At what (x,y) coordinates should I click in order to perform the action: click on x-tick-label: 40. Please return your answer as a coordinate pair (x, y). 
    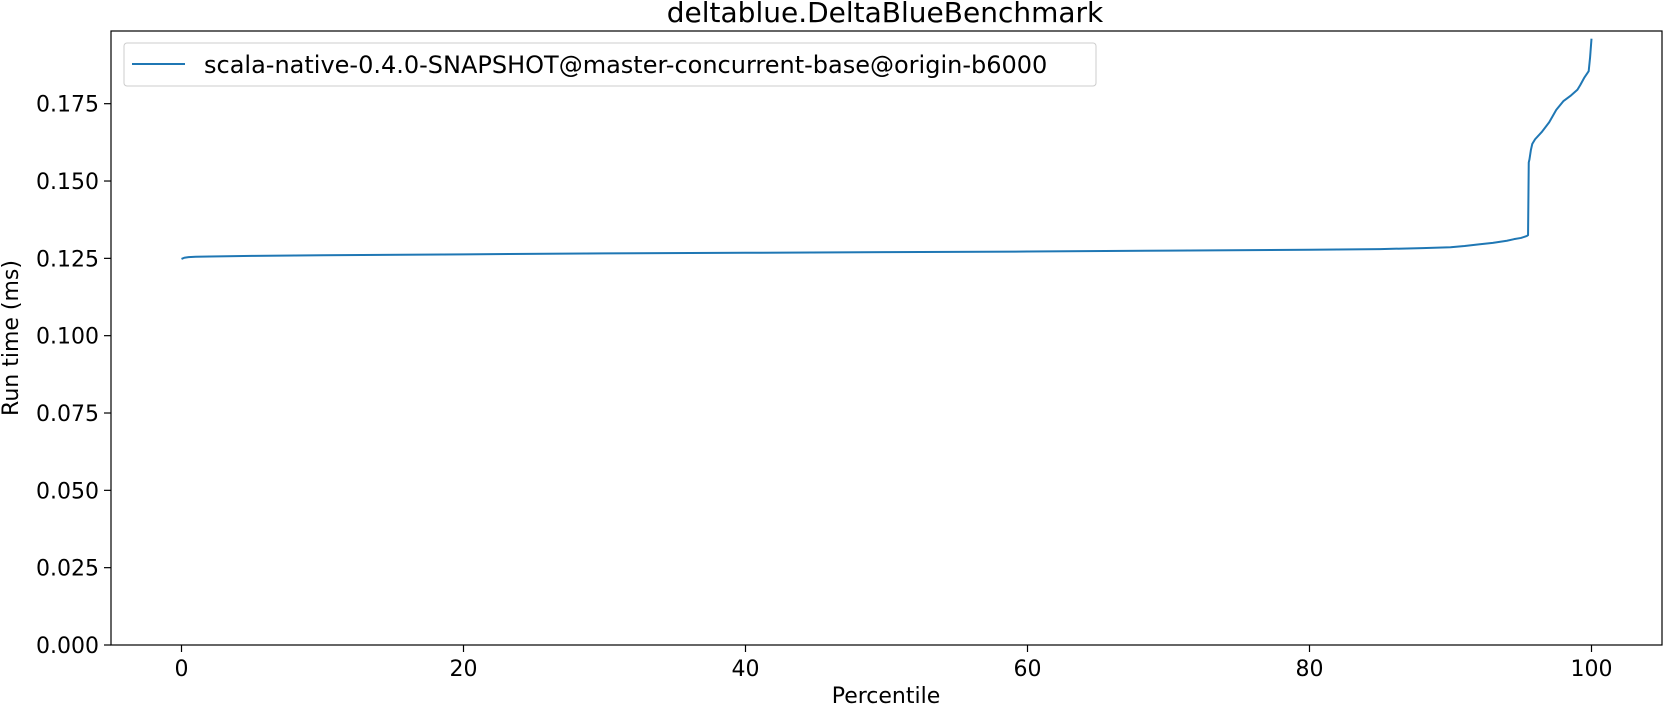
    Looking at the image, I should click on (746, 669).